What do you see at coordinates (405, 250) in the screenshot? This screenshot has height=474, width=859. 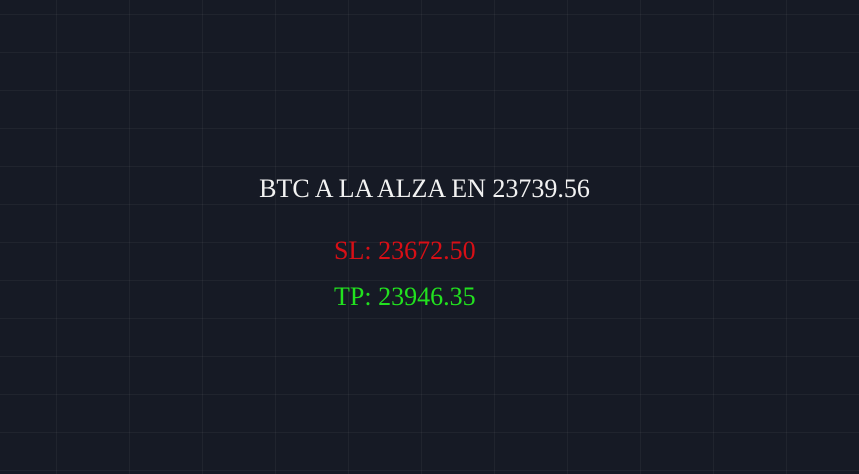 I see `stop-loss-label: SL: 23672.50` at bounding box center [405, 250].